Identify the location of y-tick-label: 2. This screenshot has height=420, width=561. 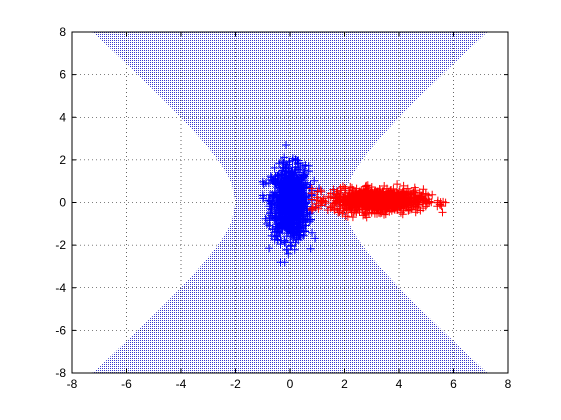
(62, 160).